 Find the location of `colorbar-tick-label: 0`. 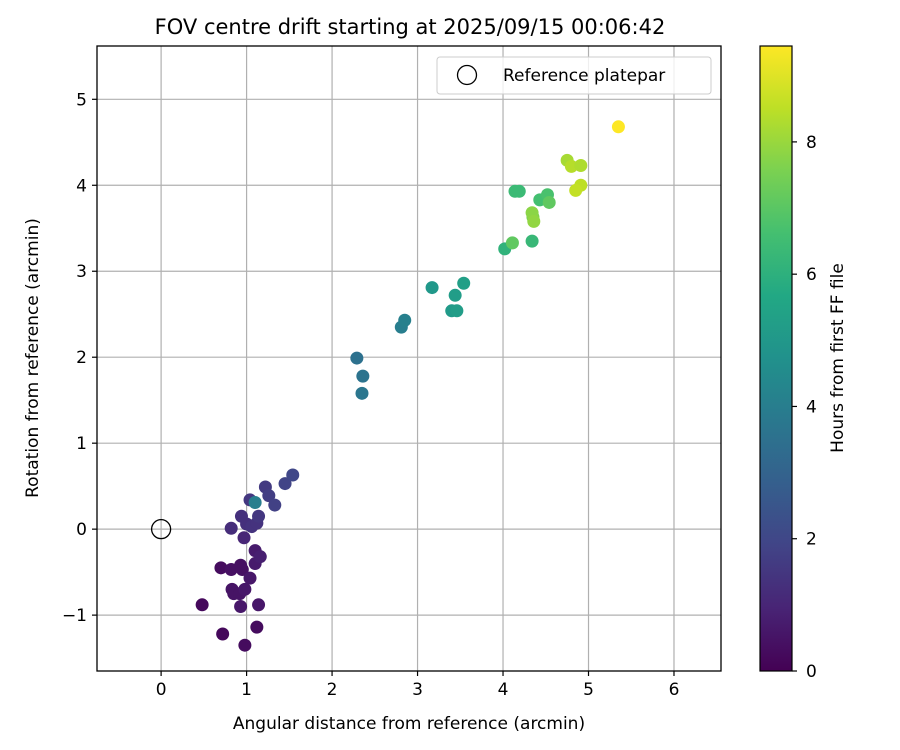

colorbar-tick-label: 0 is located at coordinates (811, 672).